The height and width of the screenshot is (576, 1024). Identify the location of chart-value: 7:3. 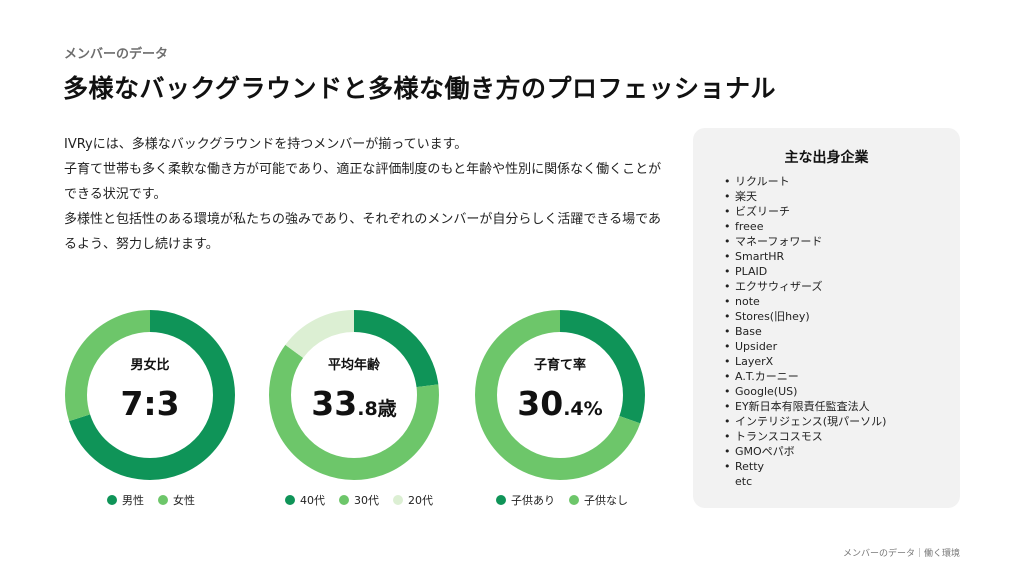
(150, 403).